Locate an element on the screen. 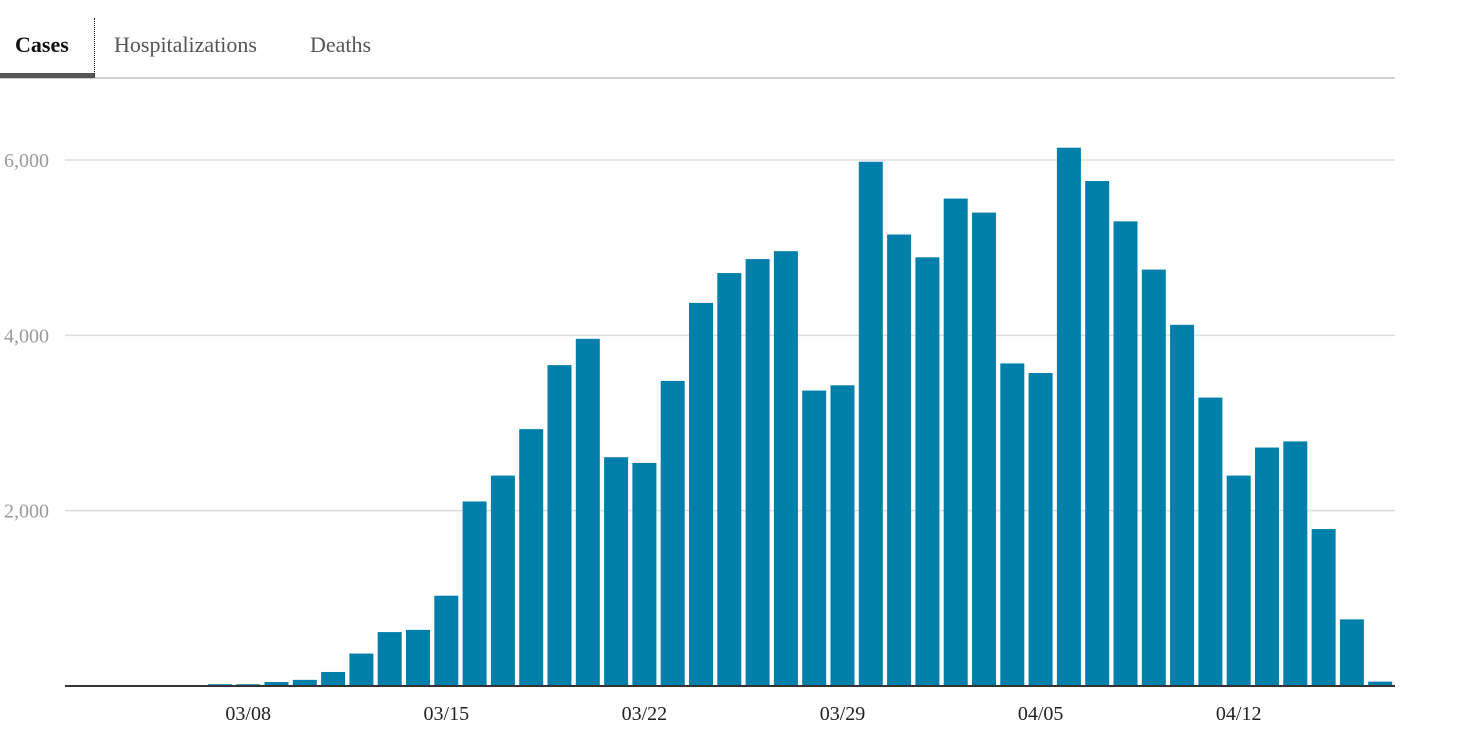  x-tick-label: 04/12 is located at coordinates (1239, 714).